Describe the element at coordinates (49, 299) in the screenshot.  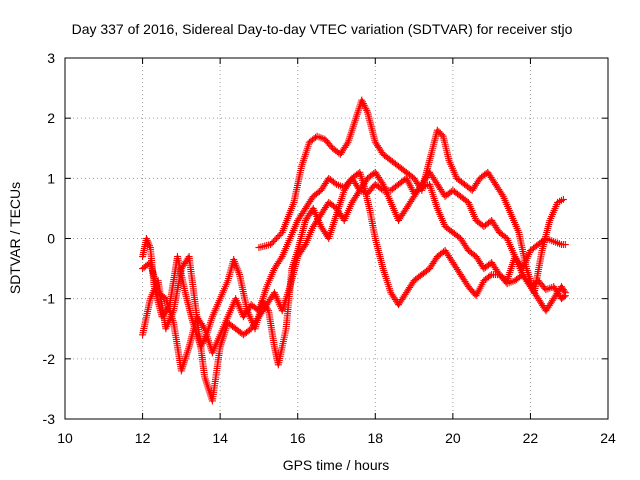
I see `y-tick-label: -1` at that location.